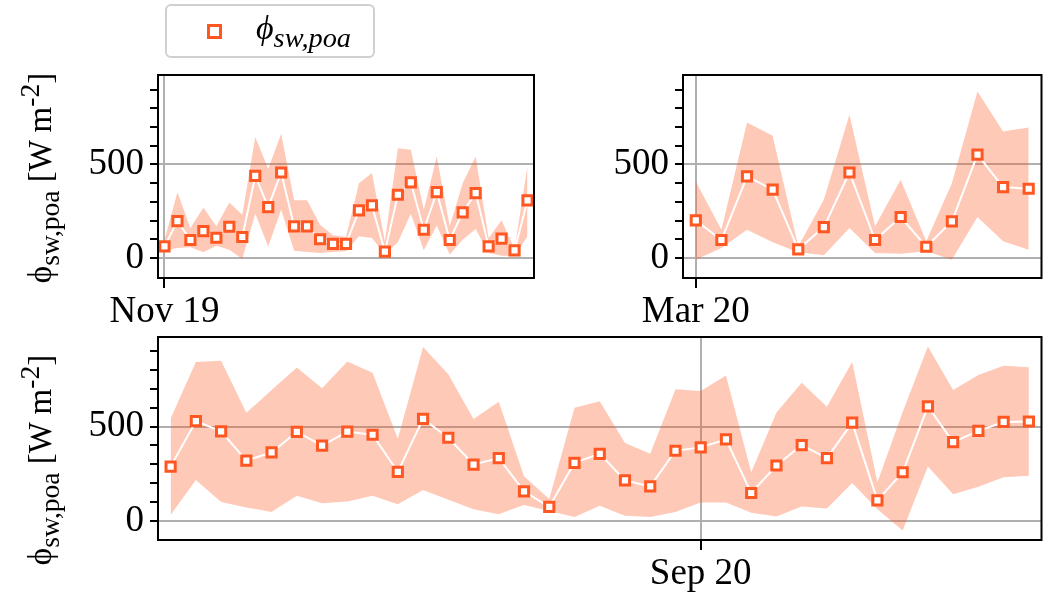 The image size is (1051, 605). Describe the element at coordinates (695, 309) in the screenshot. I see `x-tick-label: Mar 20` at that location.